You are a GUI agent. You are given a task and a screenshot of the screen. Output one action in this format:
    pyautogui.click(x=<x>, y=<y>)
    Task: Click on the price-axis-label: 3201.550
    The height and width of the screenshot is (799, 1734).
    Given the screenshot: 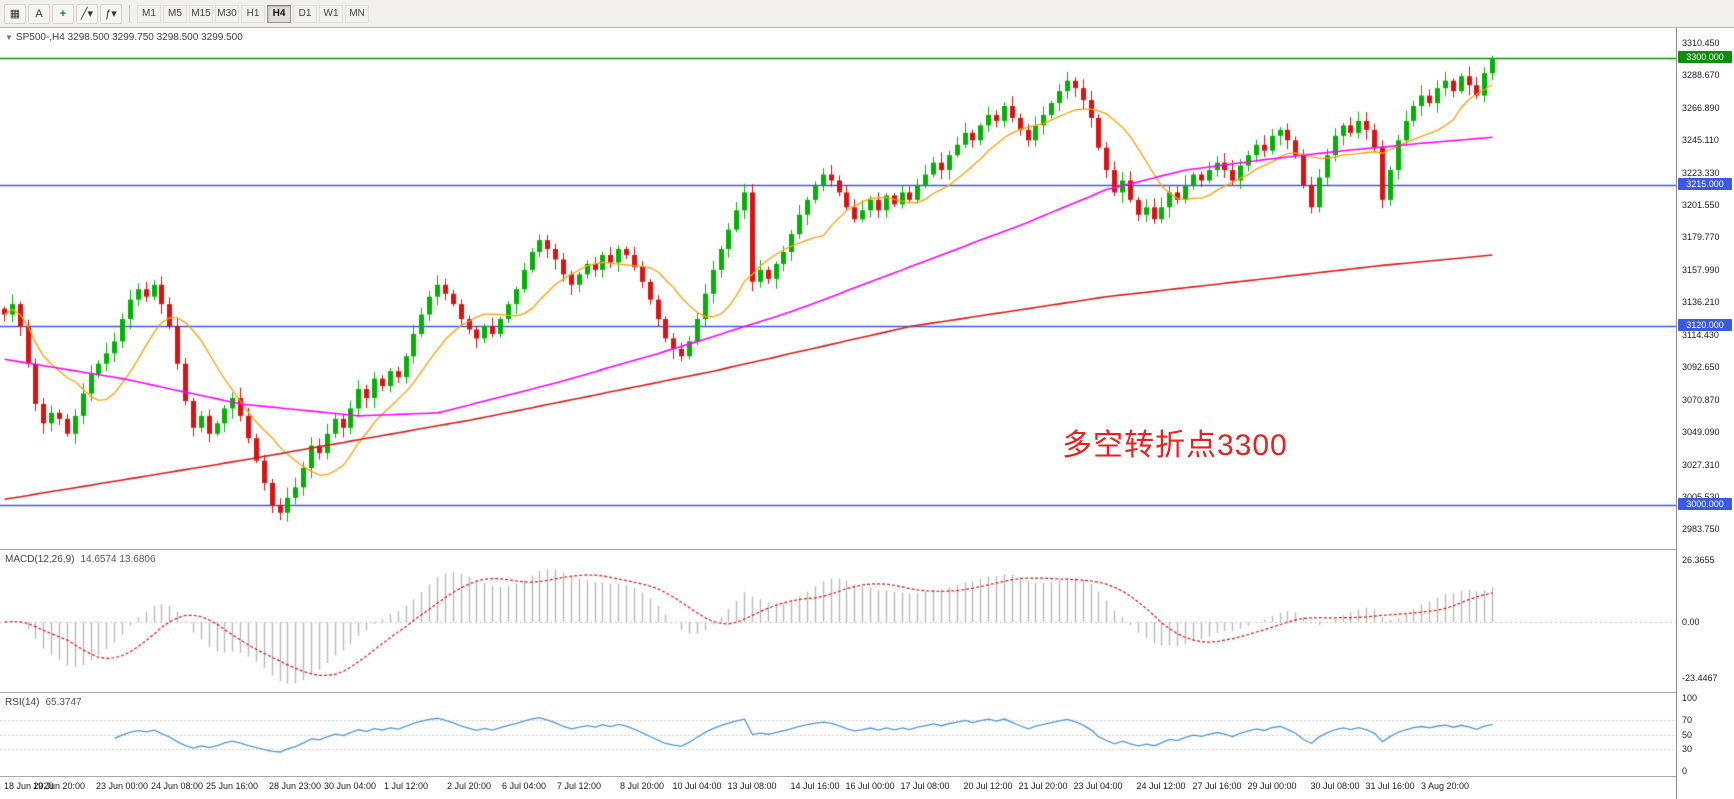 What is the action you would take?
    pyautogui.click(x=1701, y=205)
    